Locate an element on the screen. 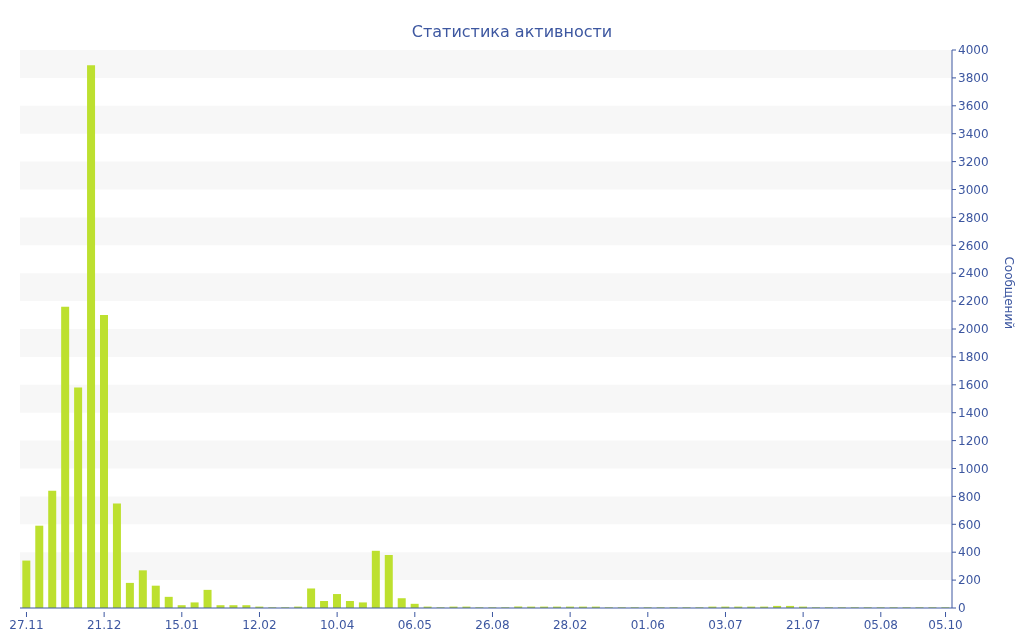 The image size is (1024, 640). y-tick-label: 4000 is located at coordinates (973, 50).